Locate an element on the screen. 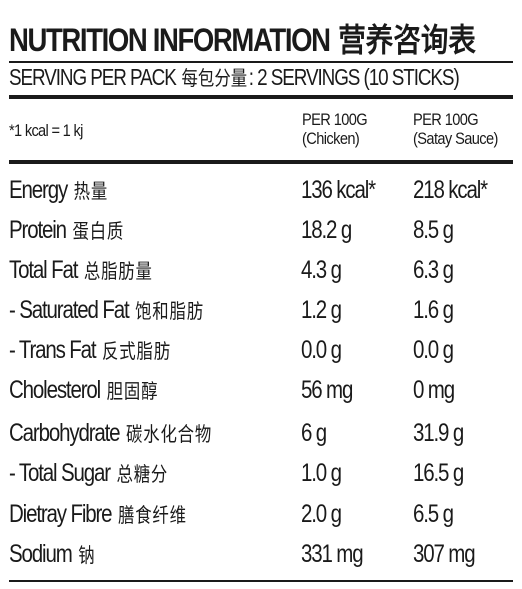 The height and width of the screenshot is (589, 522). sauce-value: 0.0 g is located at coordinates (433, 350).